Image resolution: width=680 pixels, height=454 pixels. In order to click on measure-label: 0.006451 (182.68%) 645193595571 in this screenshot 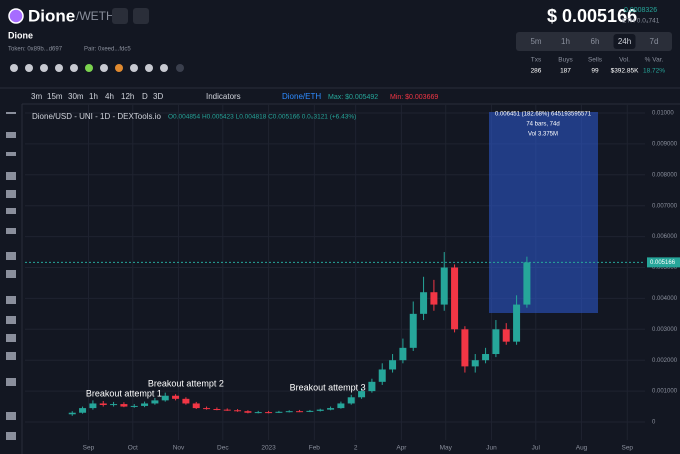, I will do `click(543, 115)`.